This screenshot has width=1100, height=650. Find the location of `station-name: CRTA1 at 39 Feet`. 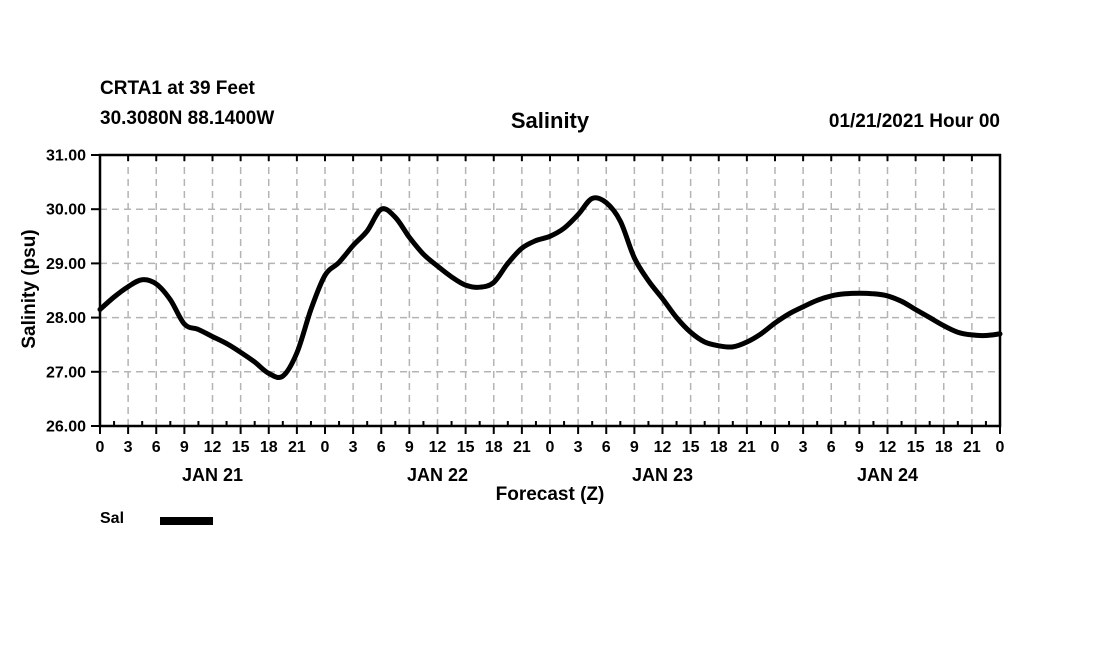

station-name: CRTA1 at 39 Feet is located at coordinates (177, 88).